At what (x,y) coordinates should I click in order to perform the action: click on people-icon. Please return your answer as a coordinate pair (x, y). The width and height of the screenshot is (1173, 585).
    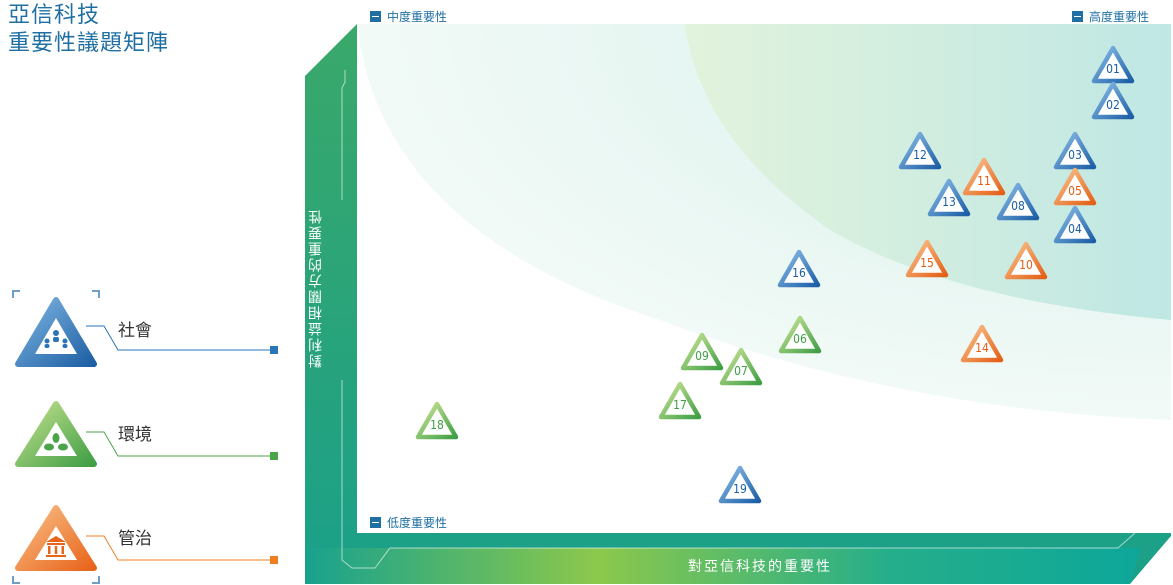
    Looking at the image, I should click on (56, 339).